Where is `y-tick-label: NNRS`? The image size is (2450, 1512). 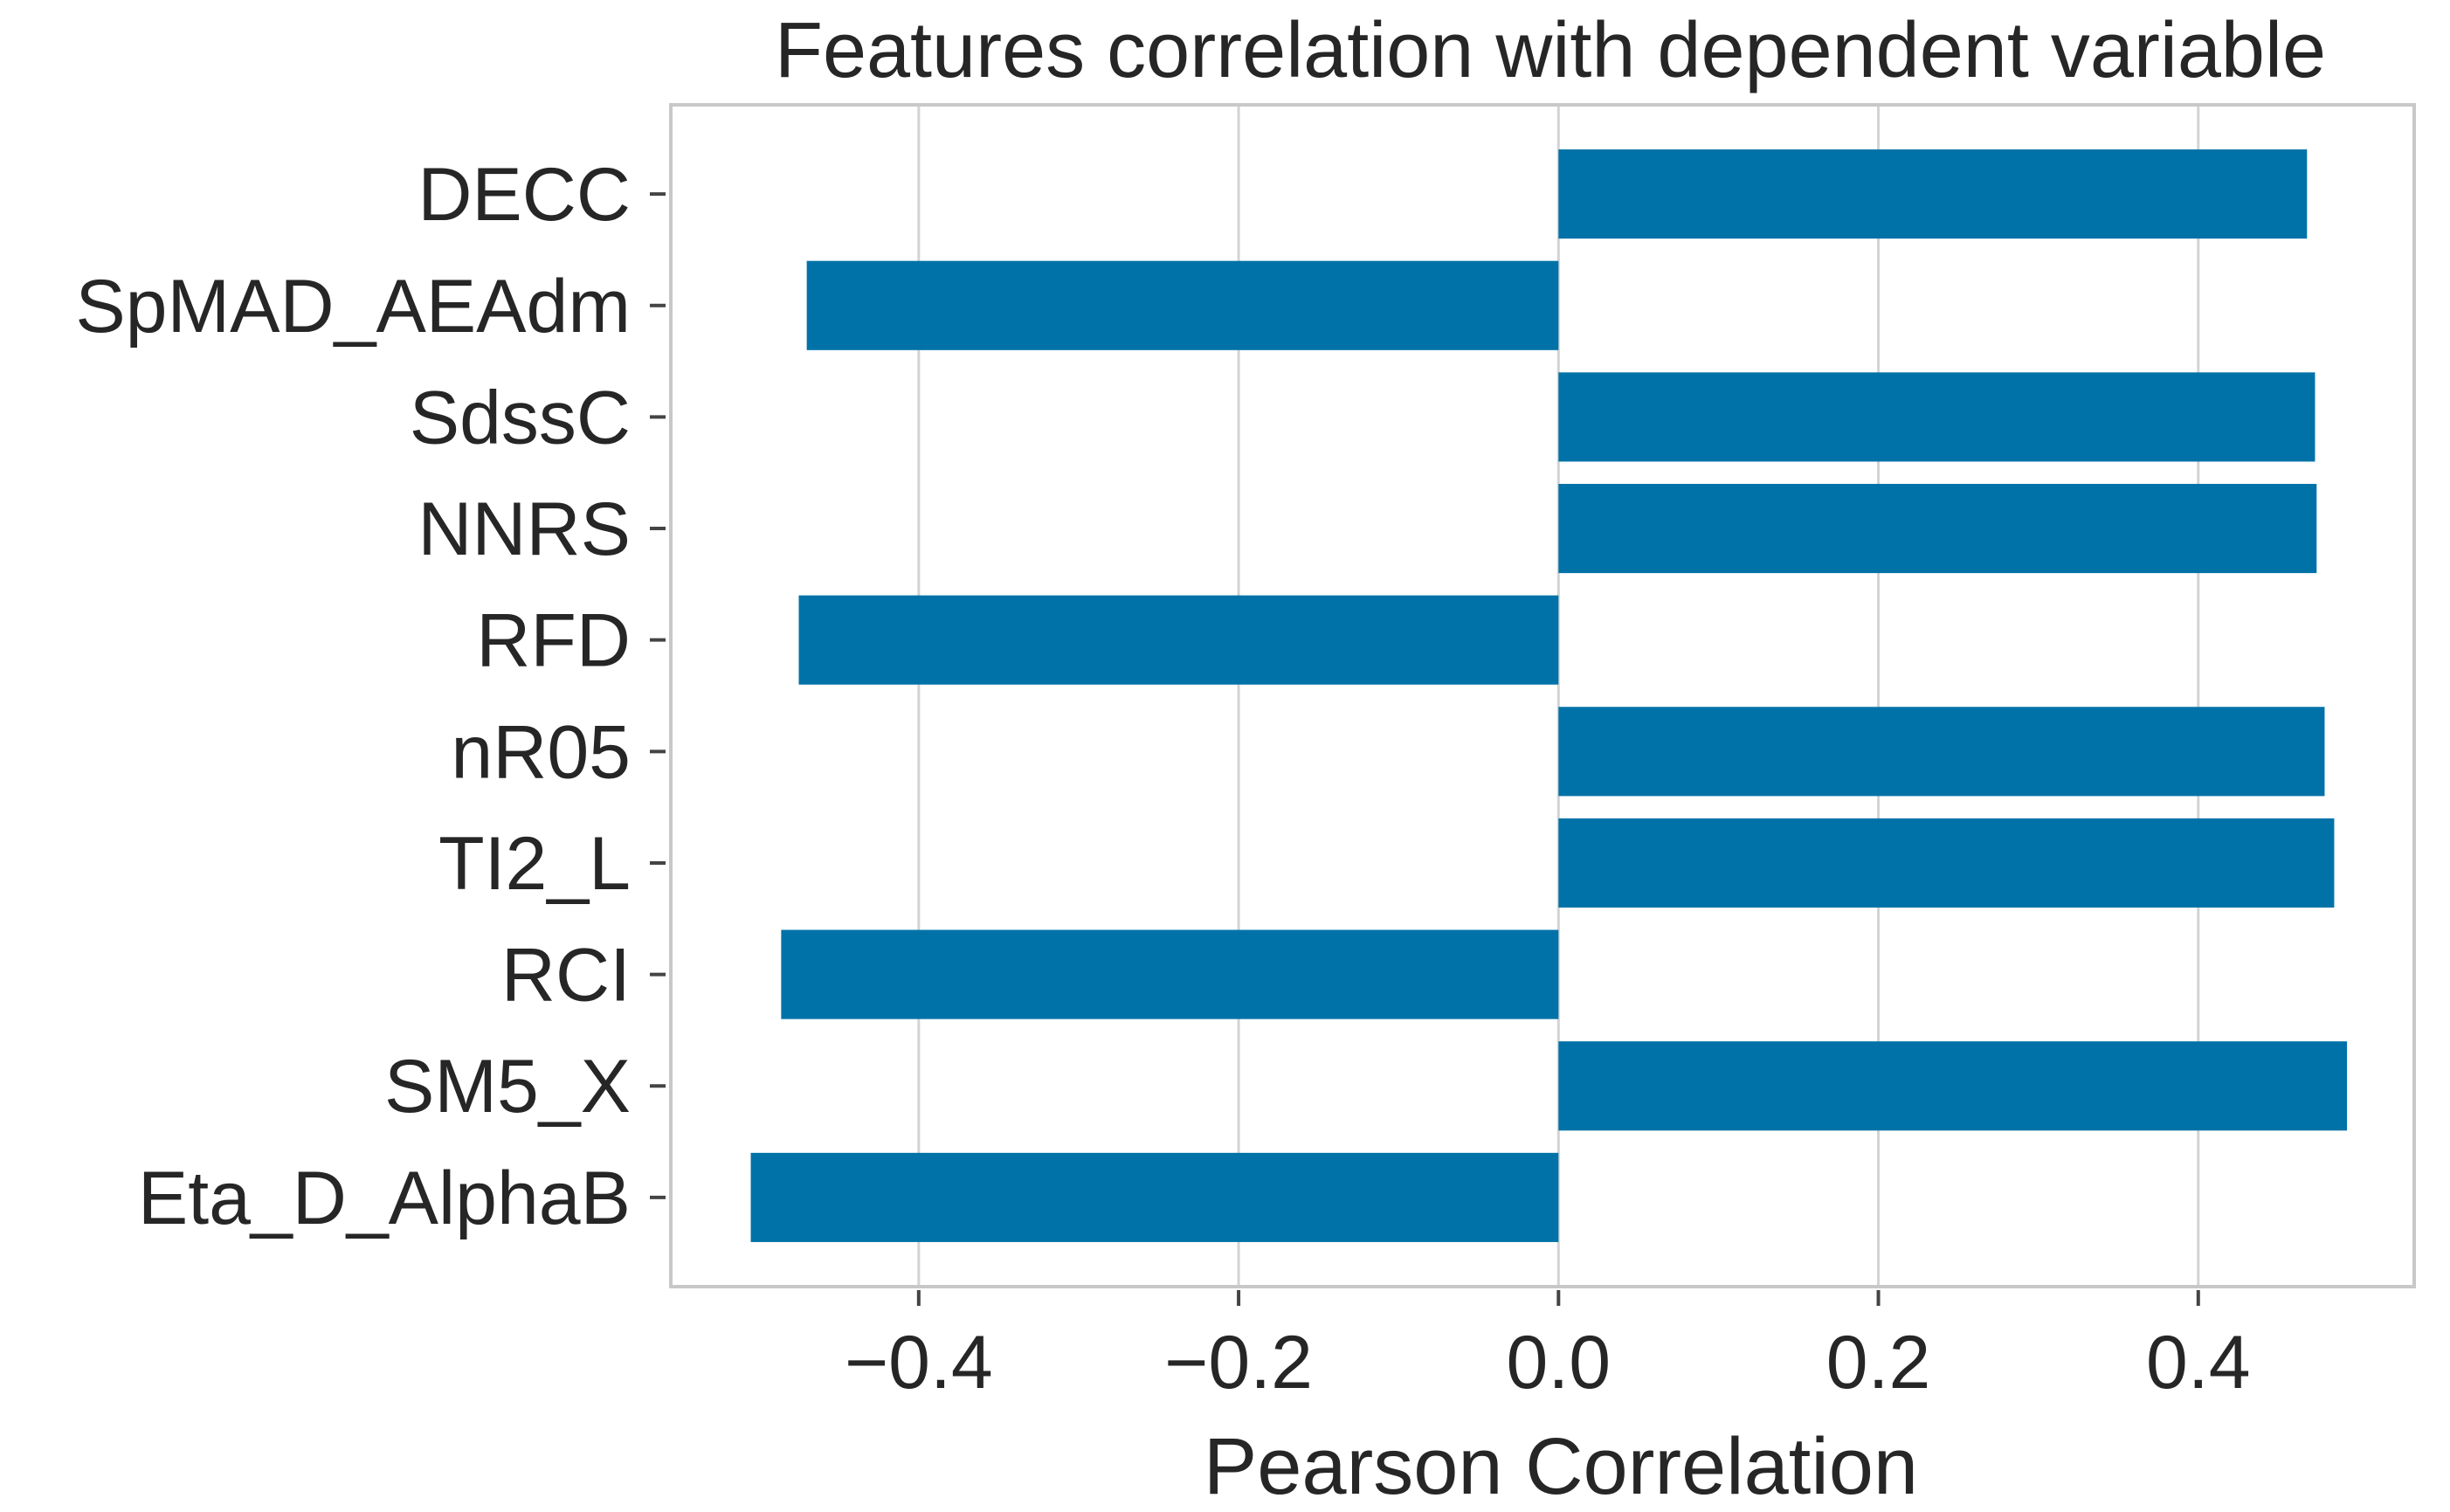
y-tick-label: NNRS is located at coordinates (524, 529).